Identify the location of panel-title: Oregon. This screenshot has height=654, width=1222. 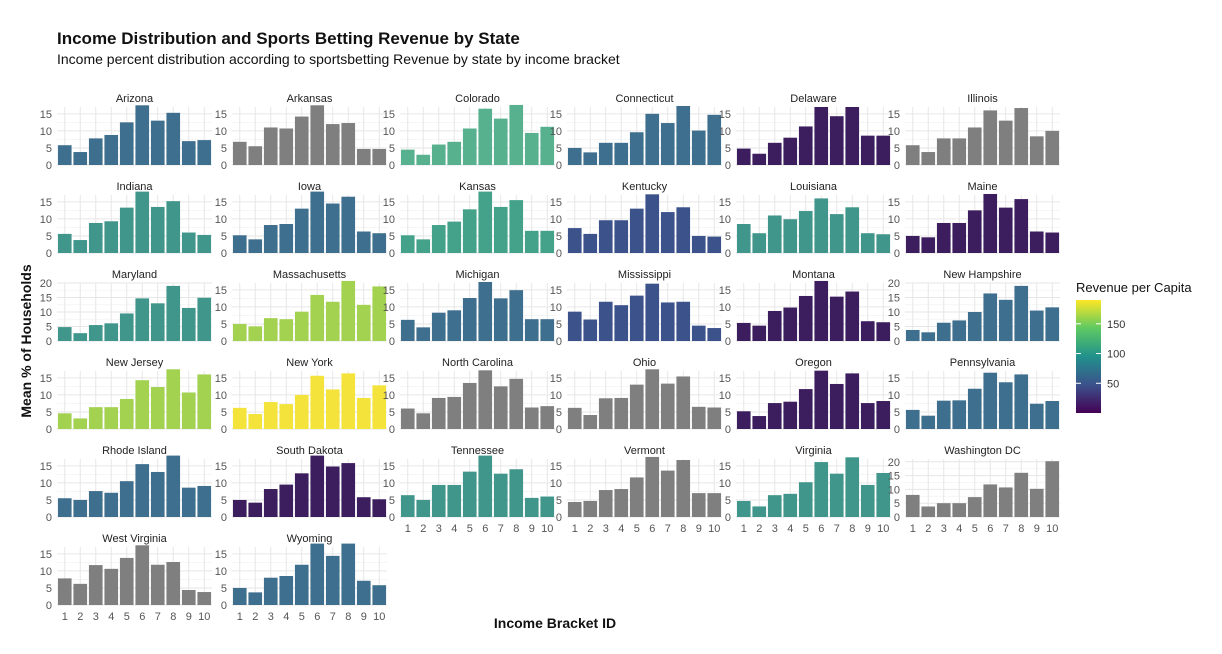
(813, 363).